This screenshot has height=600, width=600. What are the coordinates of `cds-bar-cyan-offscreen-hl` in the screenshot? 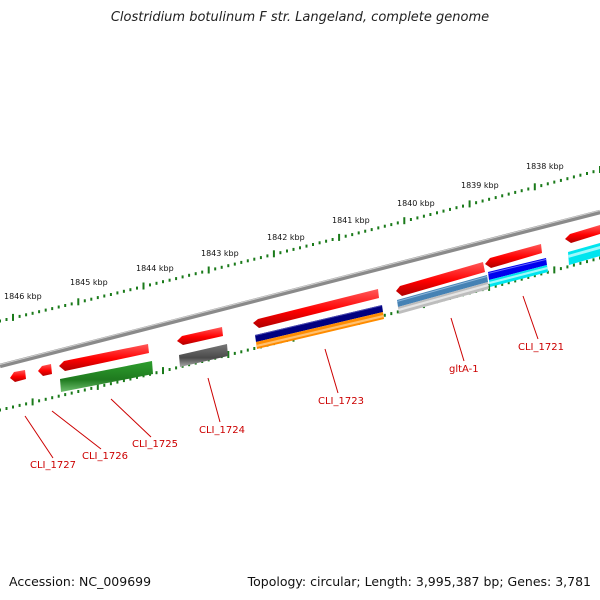 It's located at (584, 252).